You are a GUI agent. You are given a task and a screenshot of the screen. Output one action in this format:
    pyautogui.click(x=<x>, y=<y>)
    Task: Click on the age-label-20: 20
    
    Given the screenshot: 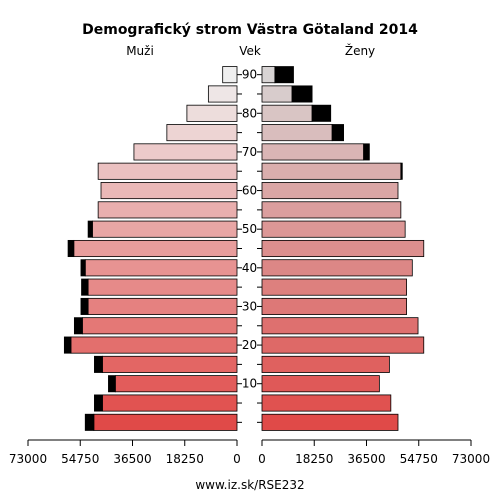 What is the action you would take?
    pyautogui.click(x=249, y=345)
    